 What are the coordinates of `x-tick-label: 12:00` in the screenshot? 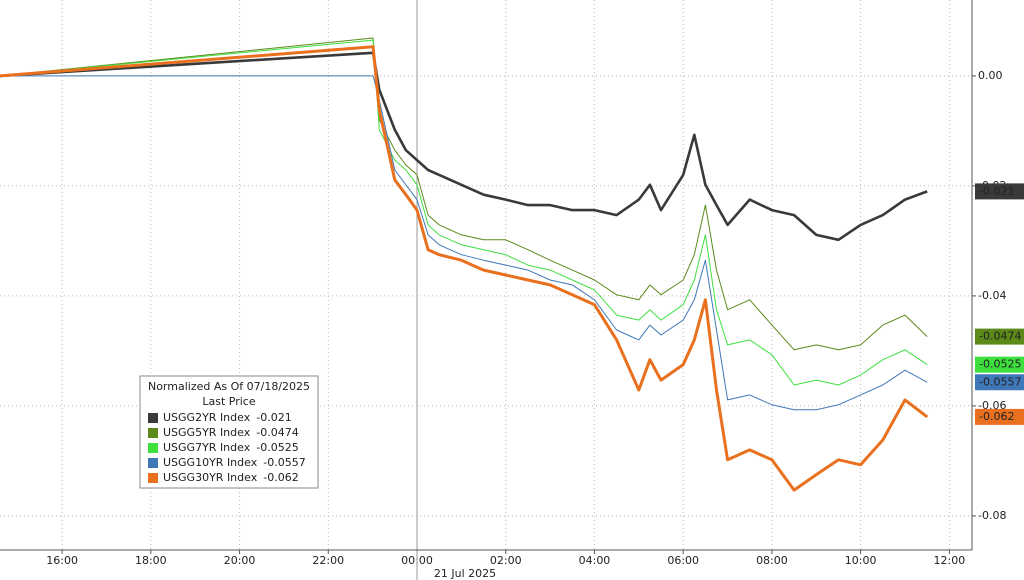 It's located at (950, 560).